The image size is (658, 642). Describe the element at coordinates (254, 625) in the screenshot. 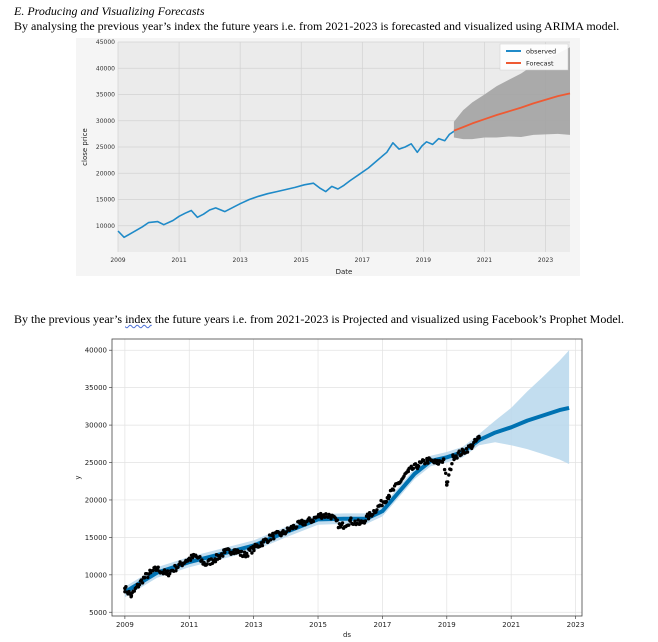

I see `x-tick-label: 2013` at that location.